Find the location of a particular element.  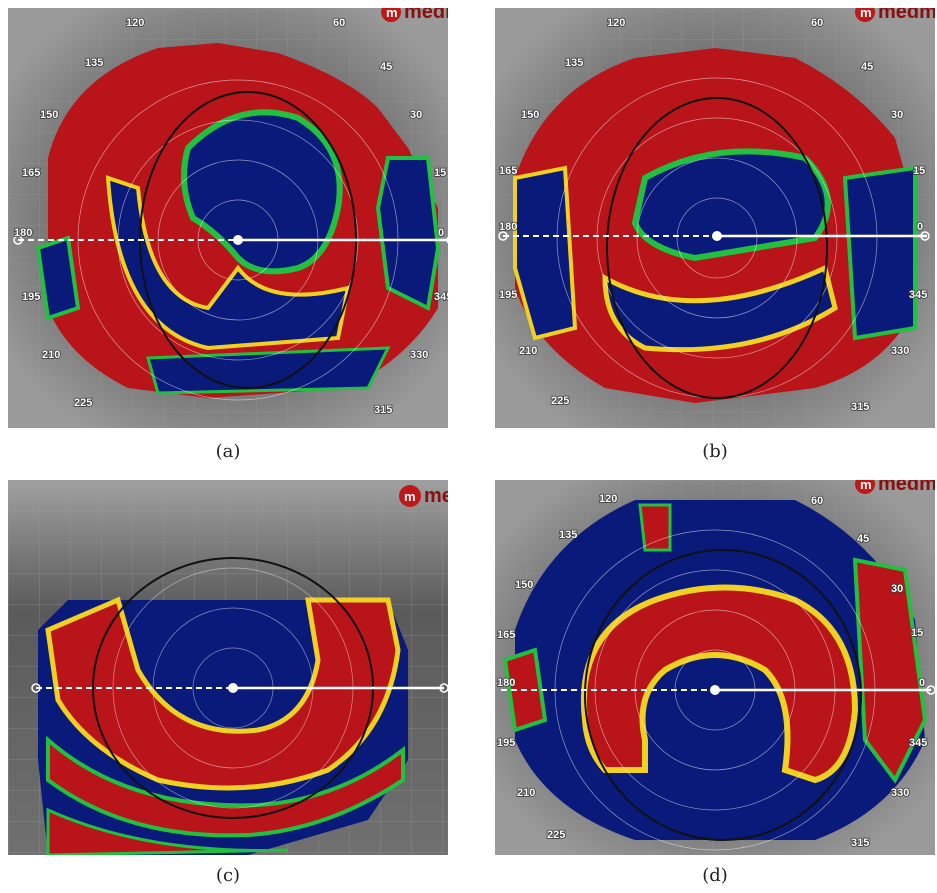

caption-b: (b) is located at coordinates (715, 451).